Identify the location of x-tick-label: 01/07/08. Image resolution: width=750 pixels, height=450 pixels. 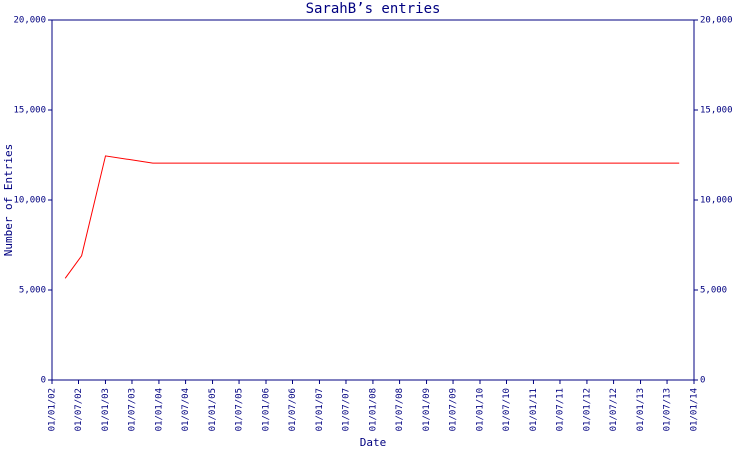
(400, 409).